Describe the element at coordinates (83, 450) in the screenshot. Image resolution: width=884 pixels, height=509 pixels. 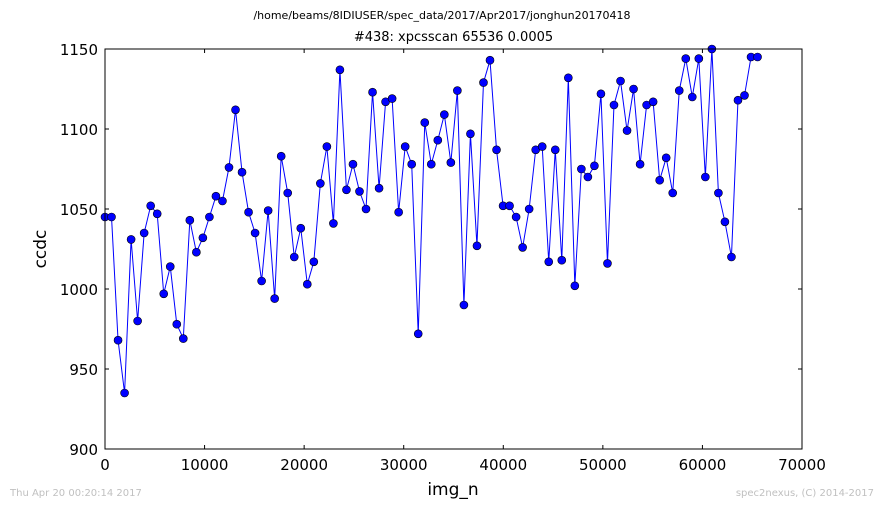
I see `y-tick-label: 900` at that location.